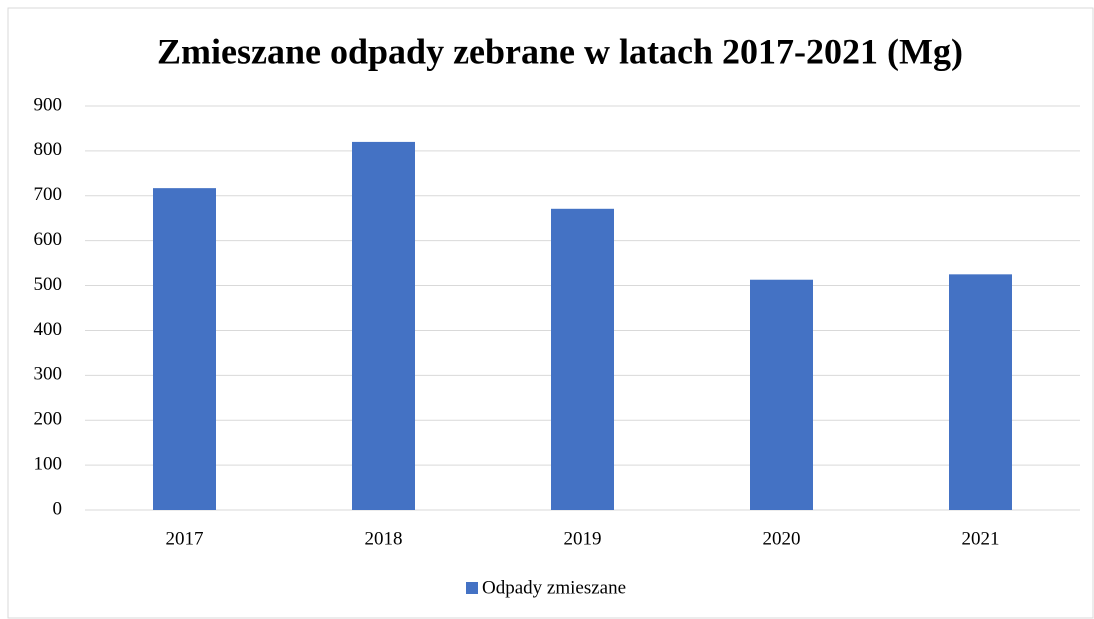 This screenshot has width=1094, height=619. Describe the element at coordinates (58, 508) in the screenshot. I see `y-tick-label: 0` at that location.